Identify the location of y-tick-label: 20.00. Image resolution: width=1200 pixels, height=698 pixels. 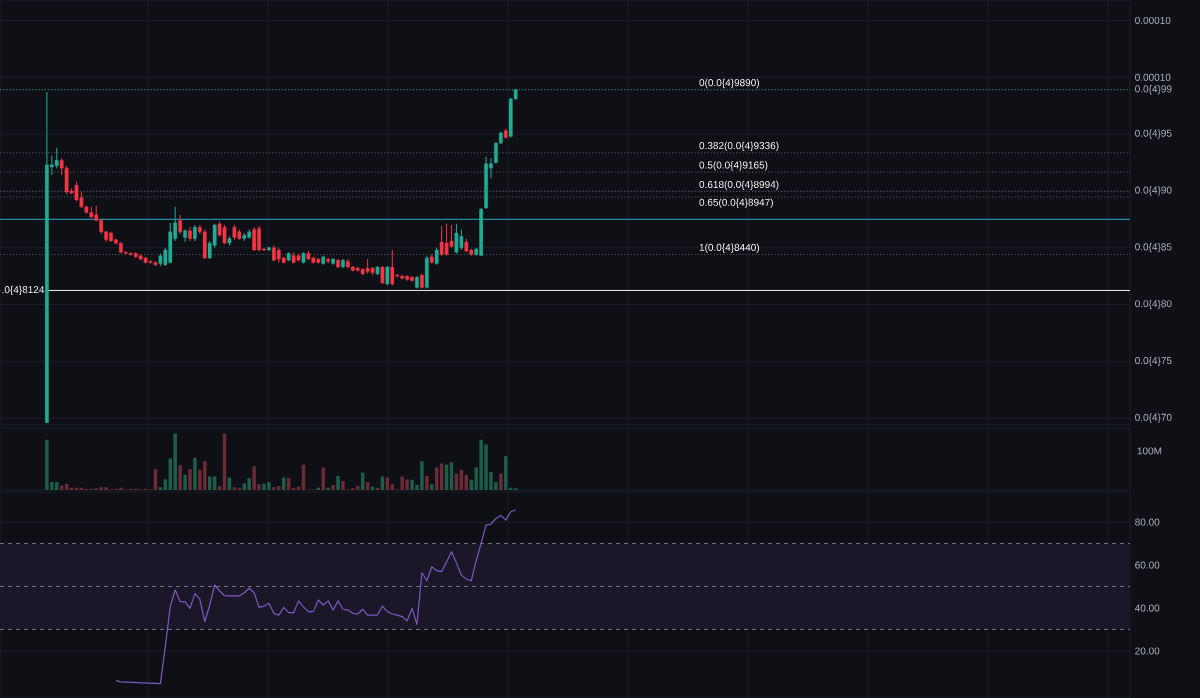
(1147, 651).